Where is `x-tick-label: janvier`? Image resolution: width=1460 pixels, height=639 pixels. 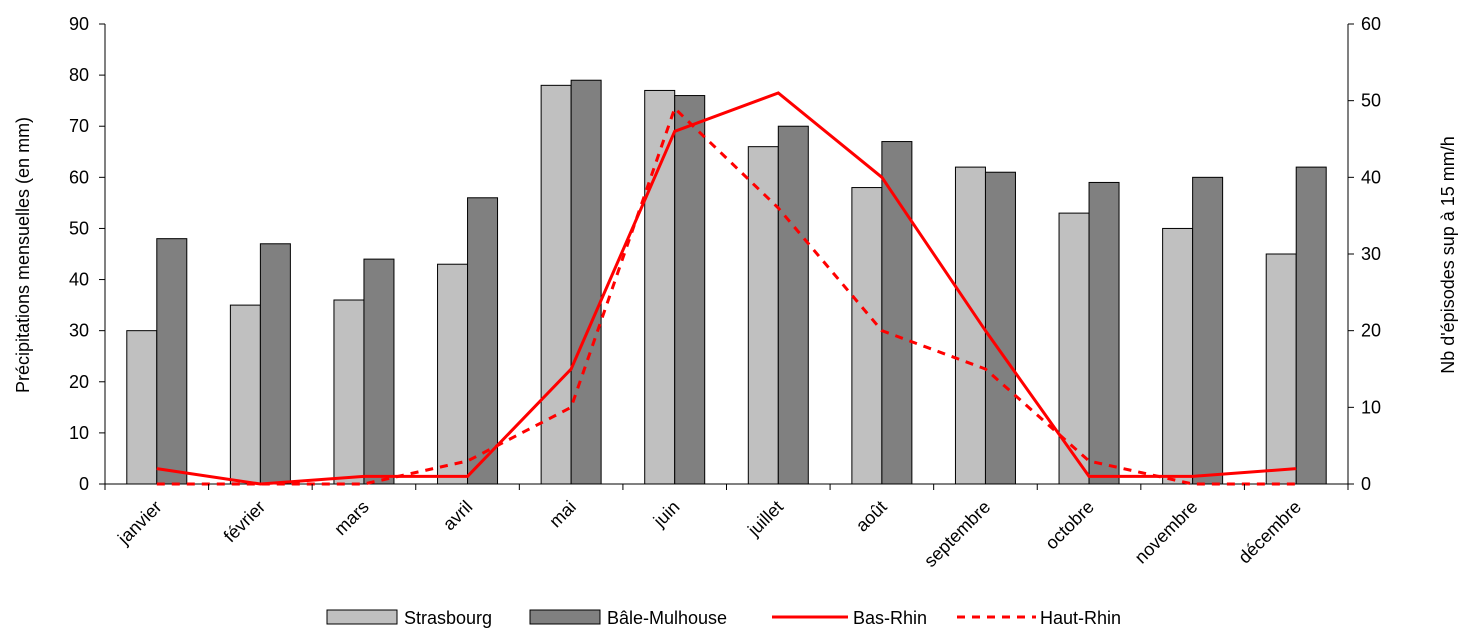 x-tick-label: janvier is located at coordinates (139, 523).